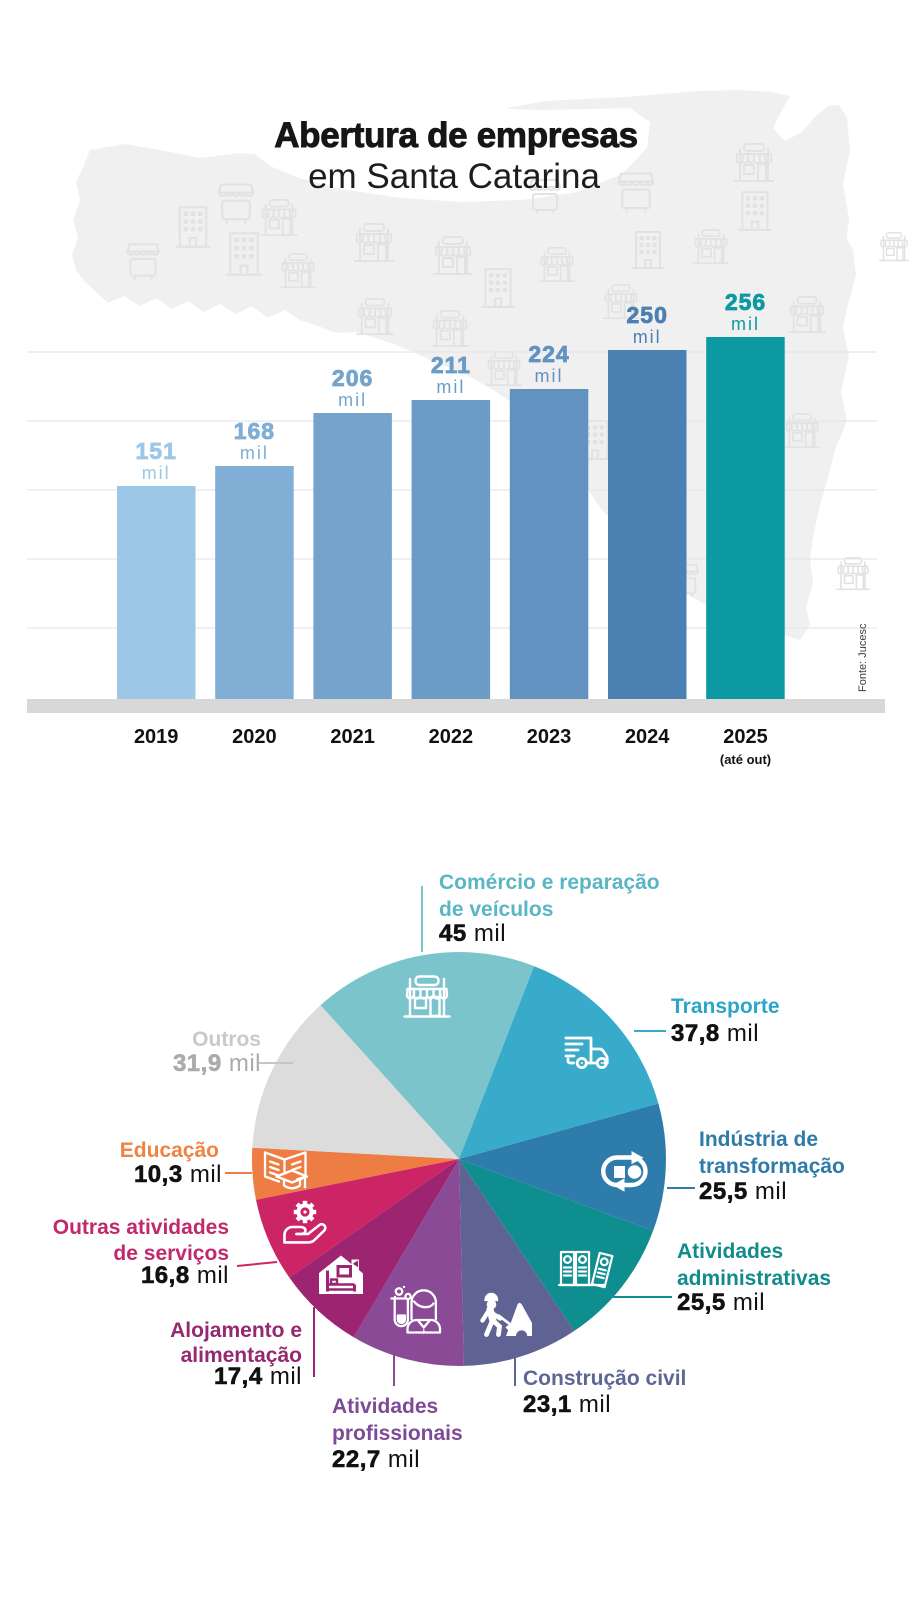  What do you see at coordinates (141, 1227) in the screenshot?
I see `svg-text: Outras atividades` at bounding box center [141, 1227].